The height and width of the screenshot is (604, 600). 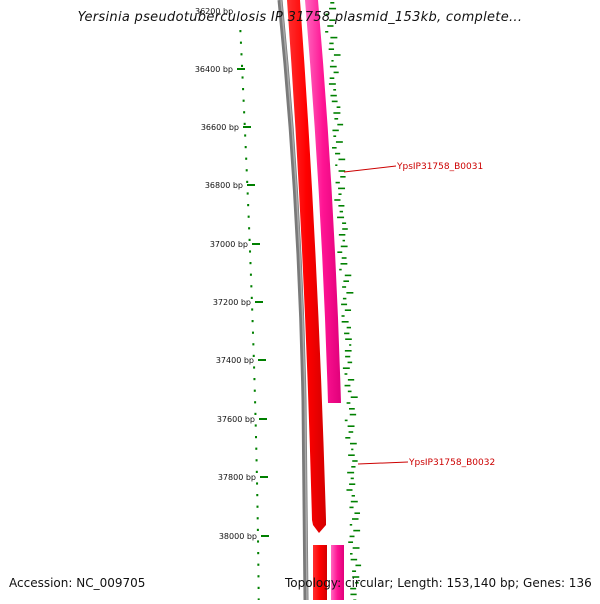 What do you see at coordinates (214, 69) in the screenshot?
I see `ruler-tick-label: 36400 bp` at bounding box center [214, 69].